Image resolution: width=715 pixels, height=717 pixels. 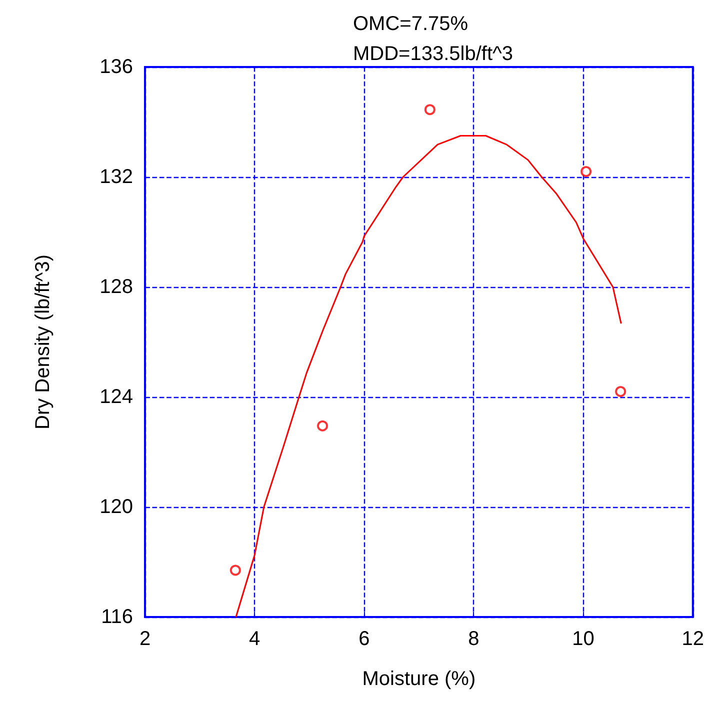 What do you see at coordinates (364, 639) in the screenshot?
I see `x-tick-label: 6` at bounding box center [364, 639].